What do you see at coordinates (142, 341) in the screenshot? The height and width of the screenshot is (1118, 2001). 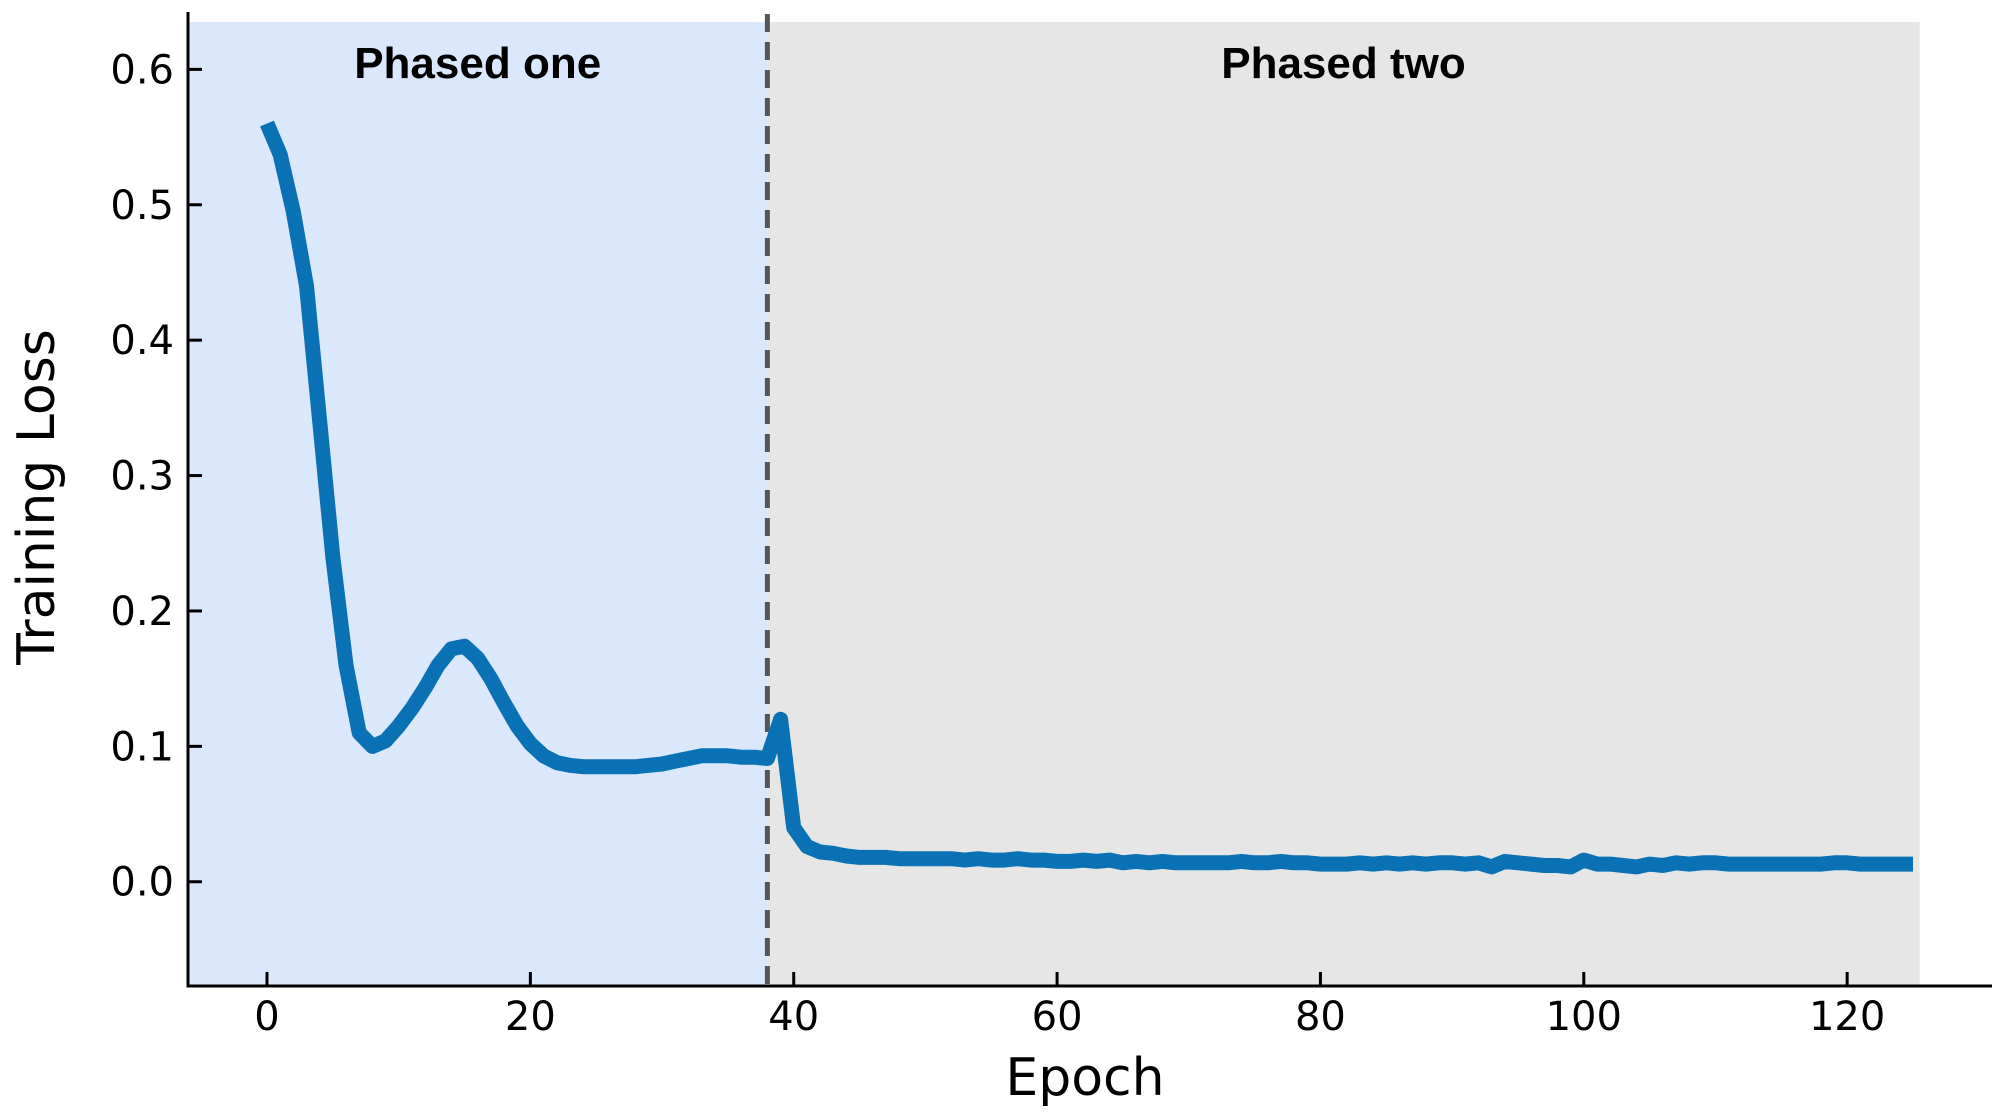 I see `y-tick-label: 0.4` at bounding box center [142, 341].